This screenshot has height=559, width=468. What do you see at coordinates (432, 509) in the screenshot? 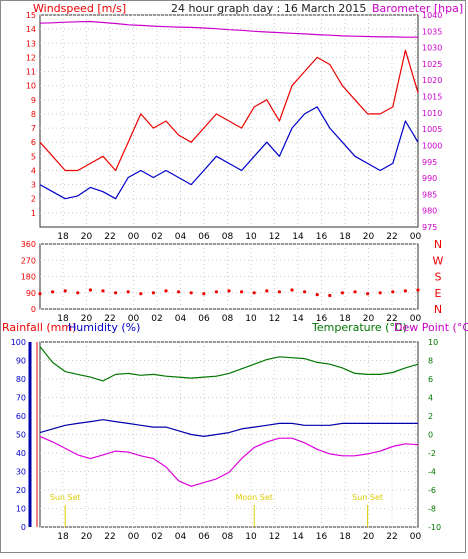
I see `temperature-tick-label: -8` at bounding box center [432, 509].